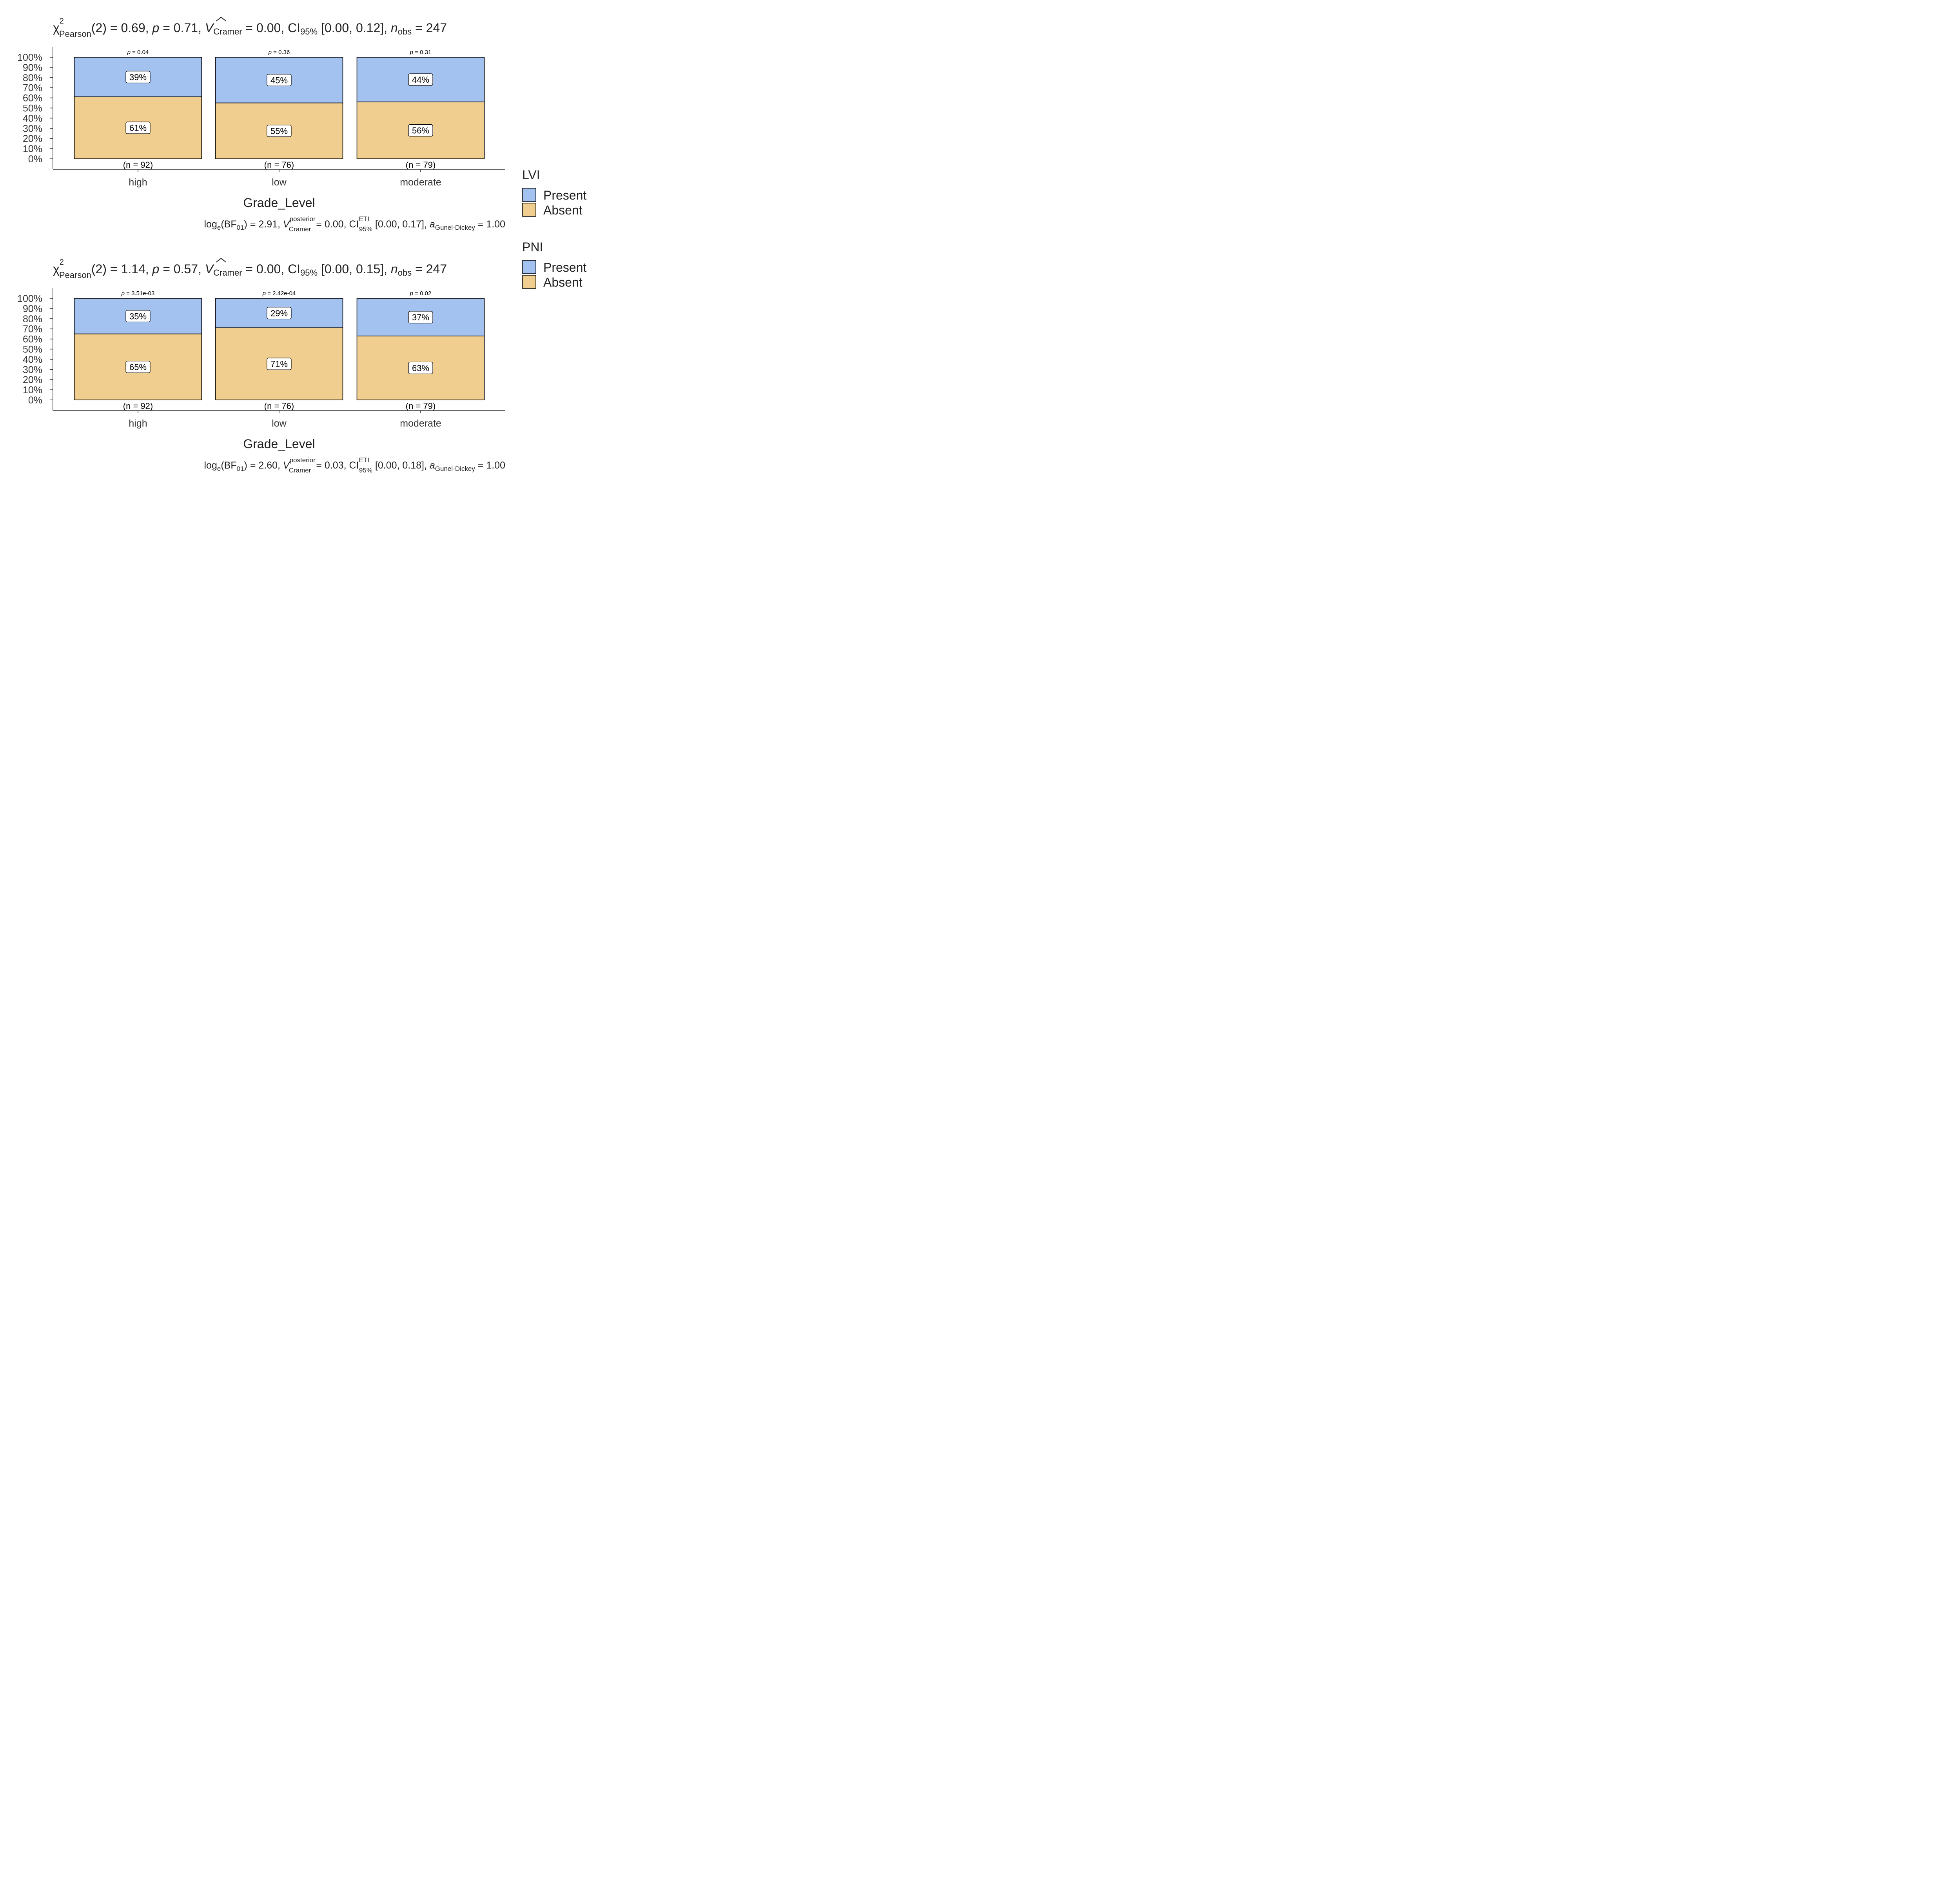  What do you see at coordinates (138, 293) in the screenshot?
I see `p-value-label-high: p = 3.51e-03` at bounding box center [138, 293].